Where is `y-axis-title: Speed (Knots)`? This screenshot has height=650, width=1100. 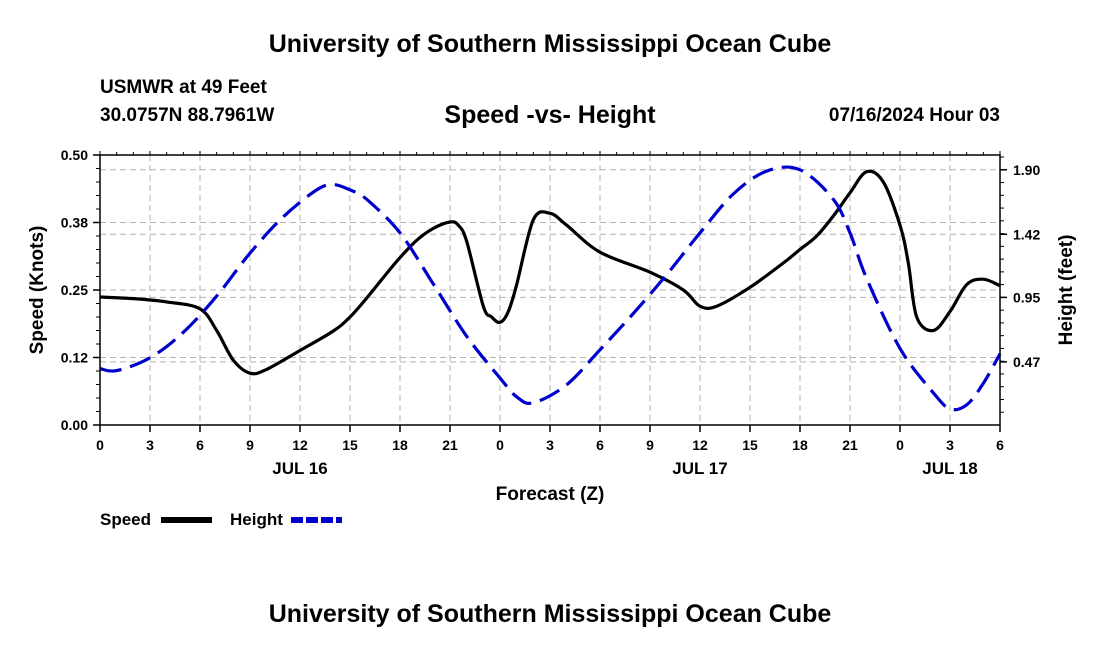 y-axis-title: Speed (Knots) is located at coordinates (37, 290).